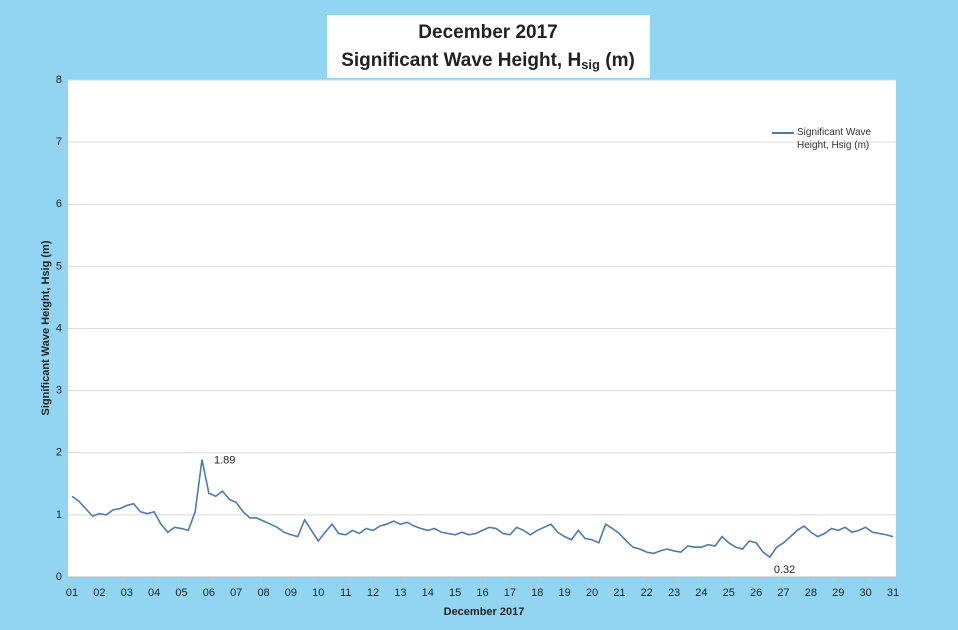 The height and width of the screenshot is (630, 958). Describe the element at coordinates (59, 391) in the screenshot. I see `y-tick-label: 3` at that location.